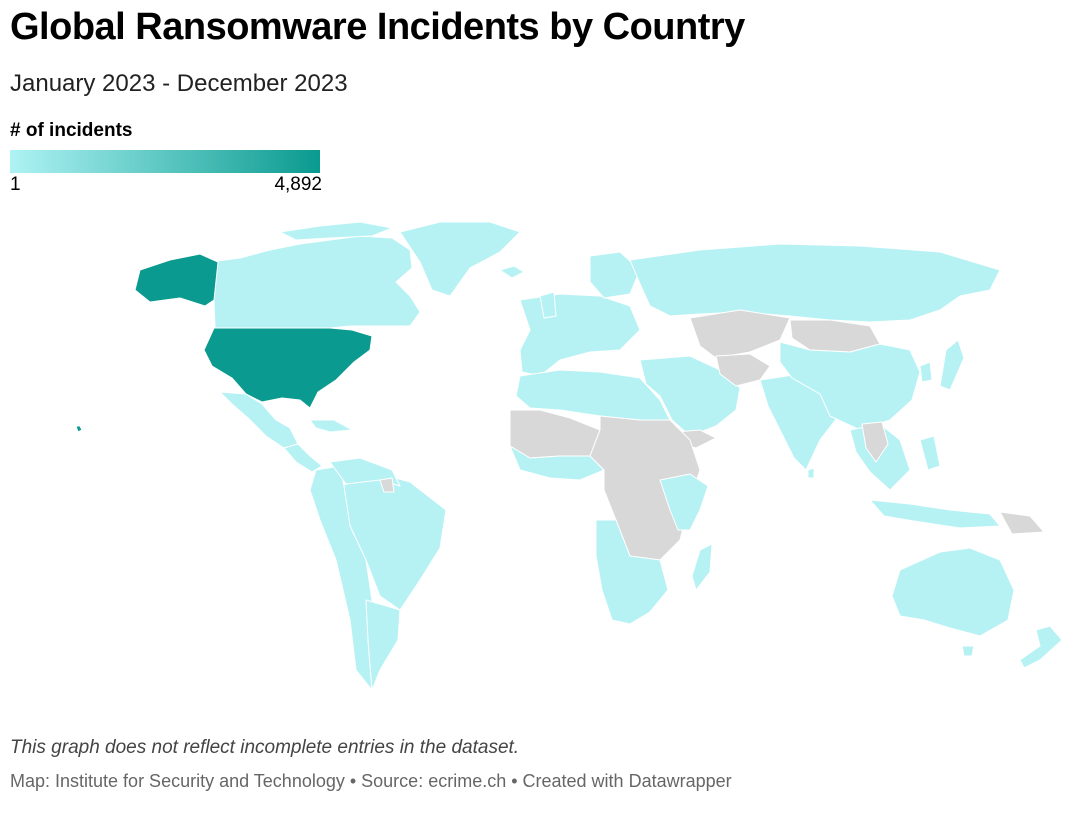 The height and width of the screenshot is (822, 1085). I want to click on country-canada, so click(315, 282).